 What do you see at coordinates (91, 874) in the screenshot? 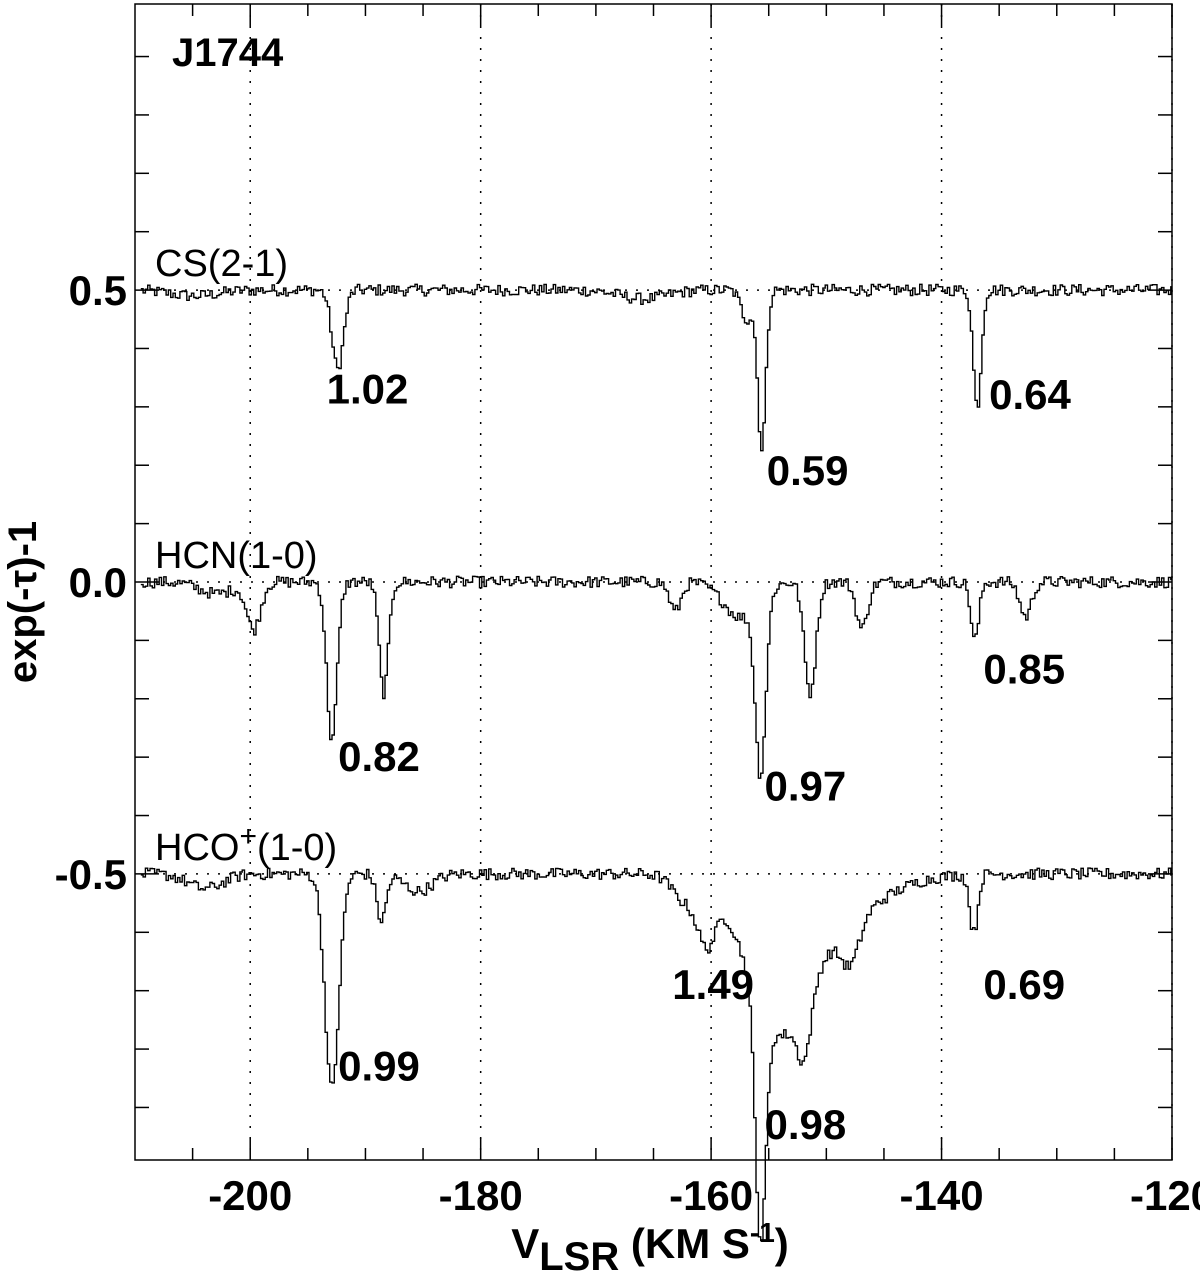
I see `y-tick-label-2: -0.5` at bounding box center [91, 874].